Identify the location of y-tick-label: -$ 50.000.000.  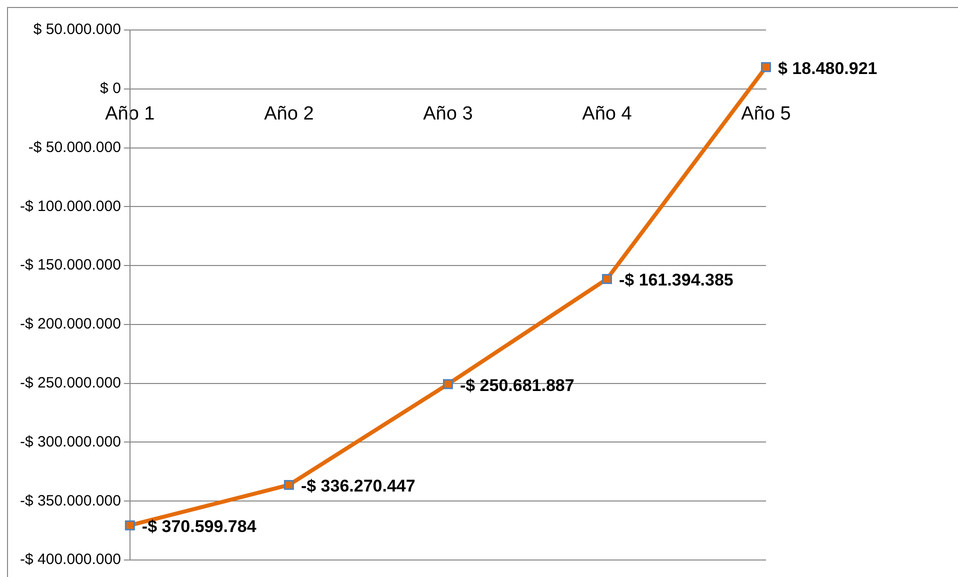
(74, 147).